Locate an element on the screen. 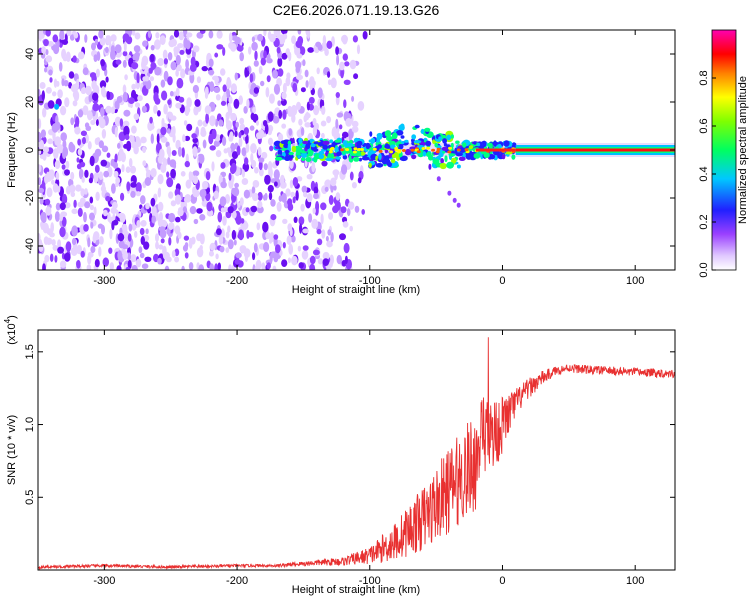 The image size is (750, 600). snr-x-label: Height of straight line (km) is located at coordinates (356, 590).